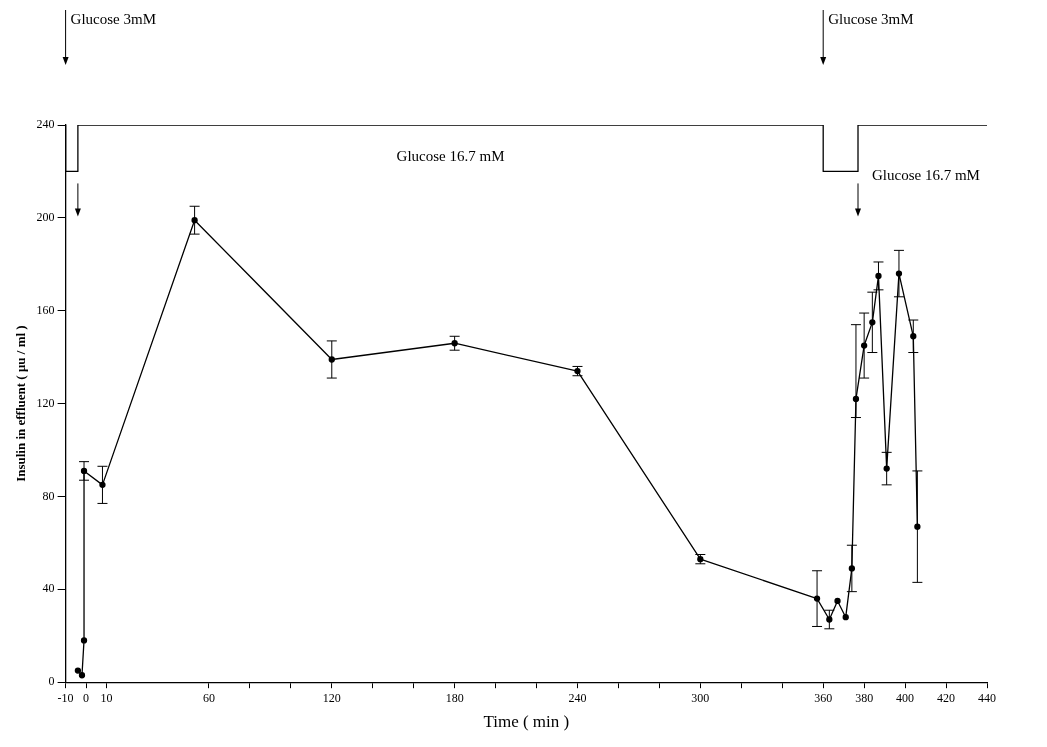 The height and width of the screenshot is (747, 1047). What do you see at coordinates (905, 697) in the screenshot?
I see `x-tick-label: 400` at bounding box center [905, 697].